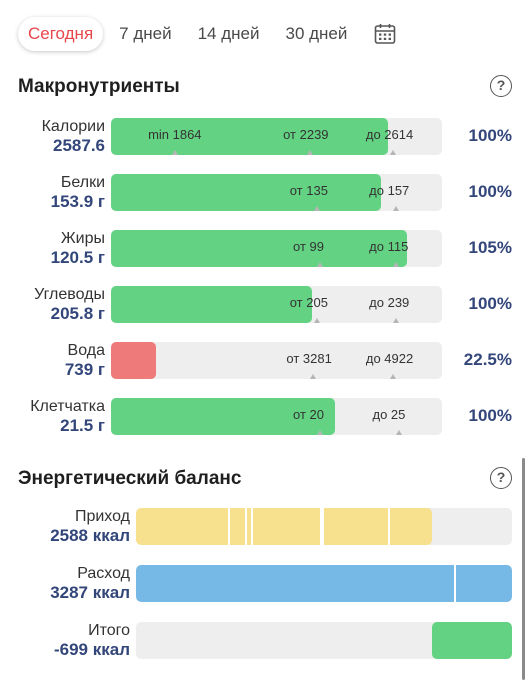 This screenshot has width=530, height=680. I want to click on macro-label: Углеводы 205.8 г, so click(69, 305).